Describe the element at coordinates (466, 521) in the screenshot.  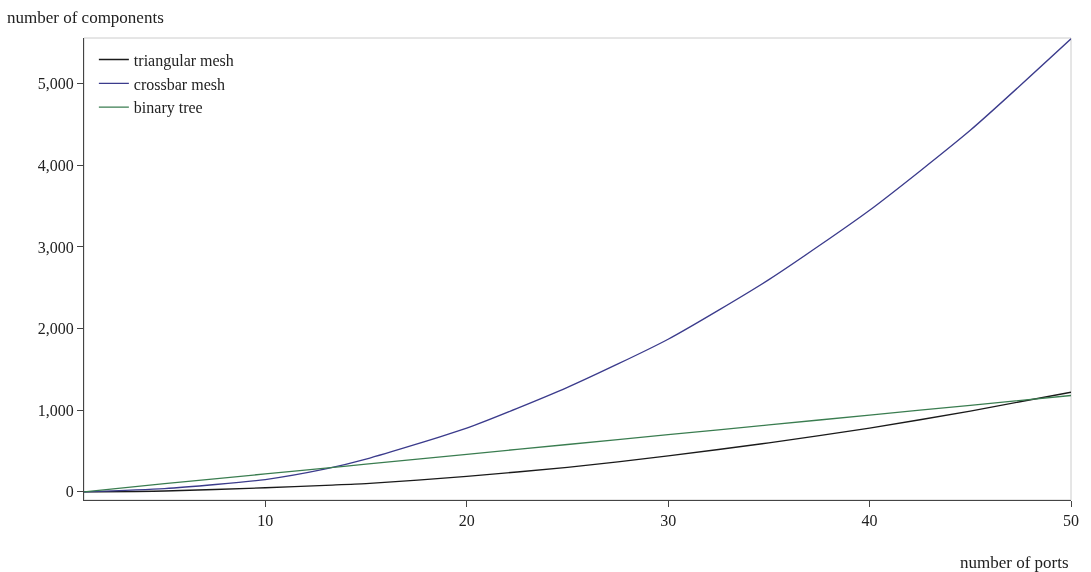
I see `x-tick-label: 20` at that location.